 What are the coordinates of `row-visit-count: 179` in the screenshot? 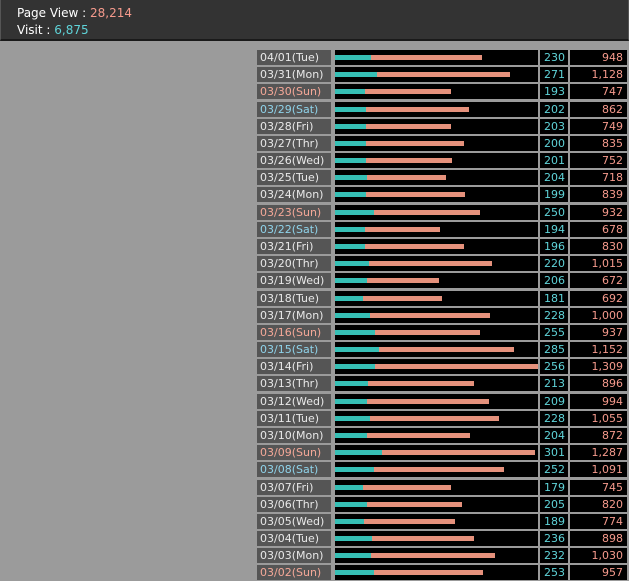 It's located at (554, 487).